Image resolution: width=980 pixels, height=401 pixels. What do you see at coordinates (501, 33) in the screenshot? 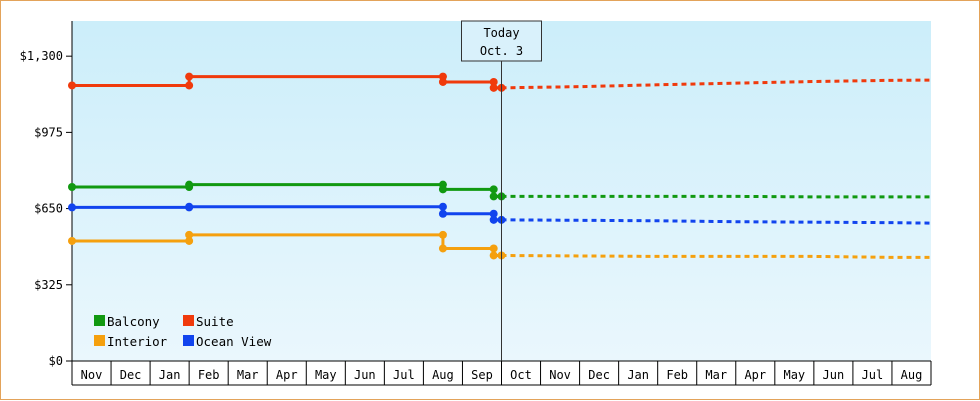
I see `today-label: Today` at bounding box center [501, 33].